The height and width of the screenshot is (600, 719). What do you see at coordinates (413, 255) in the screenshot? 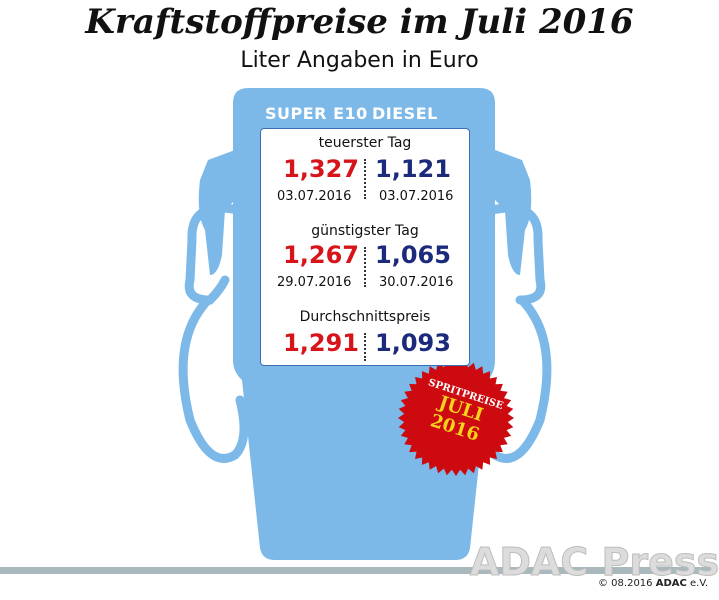
I see `diesel-price: 1,065` at bounding box center [413, 255].